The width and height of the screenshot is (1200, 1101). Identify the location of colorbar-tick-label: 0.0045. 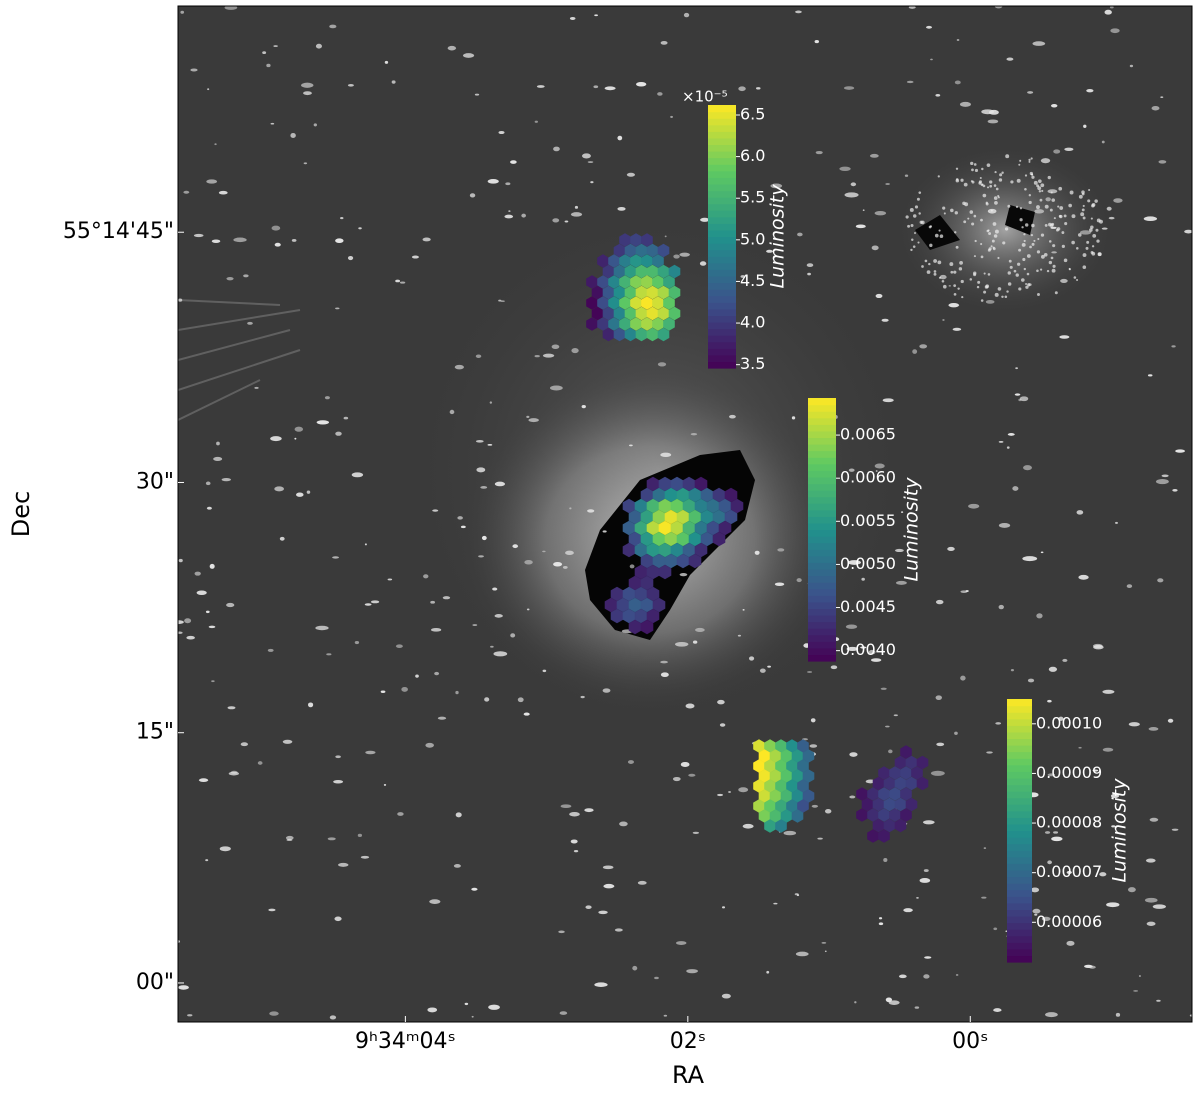
(868, 606).